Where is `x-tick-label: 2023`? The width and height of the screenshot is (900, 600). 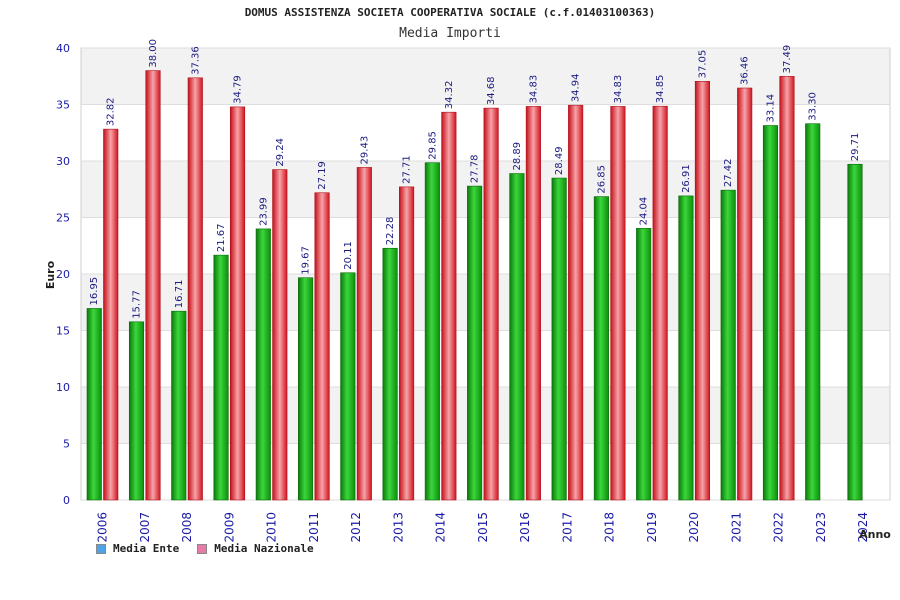
x-tick-label: 2023 is located at coordinates (821, 527).